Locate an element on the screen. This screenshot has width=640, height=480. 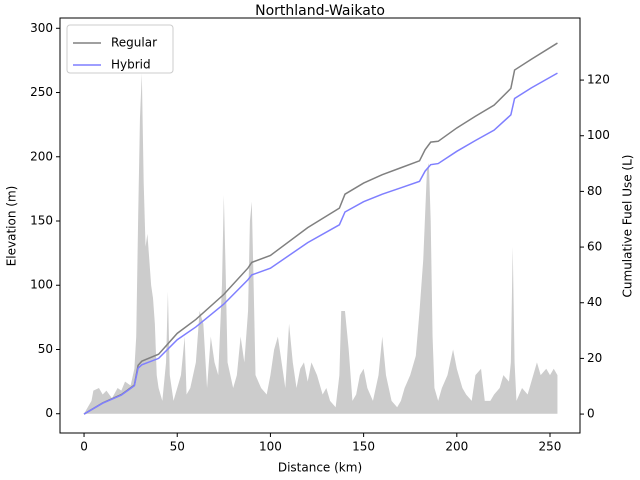
y-tick-label: 0 is located at coordinates (49, 413).